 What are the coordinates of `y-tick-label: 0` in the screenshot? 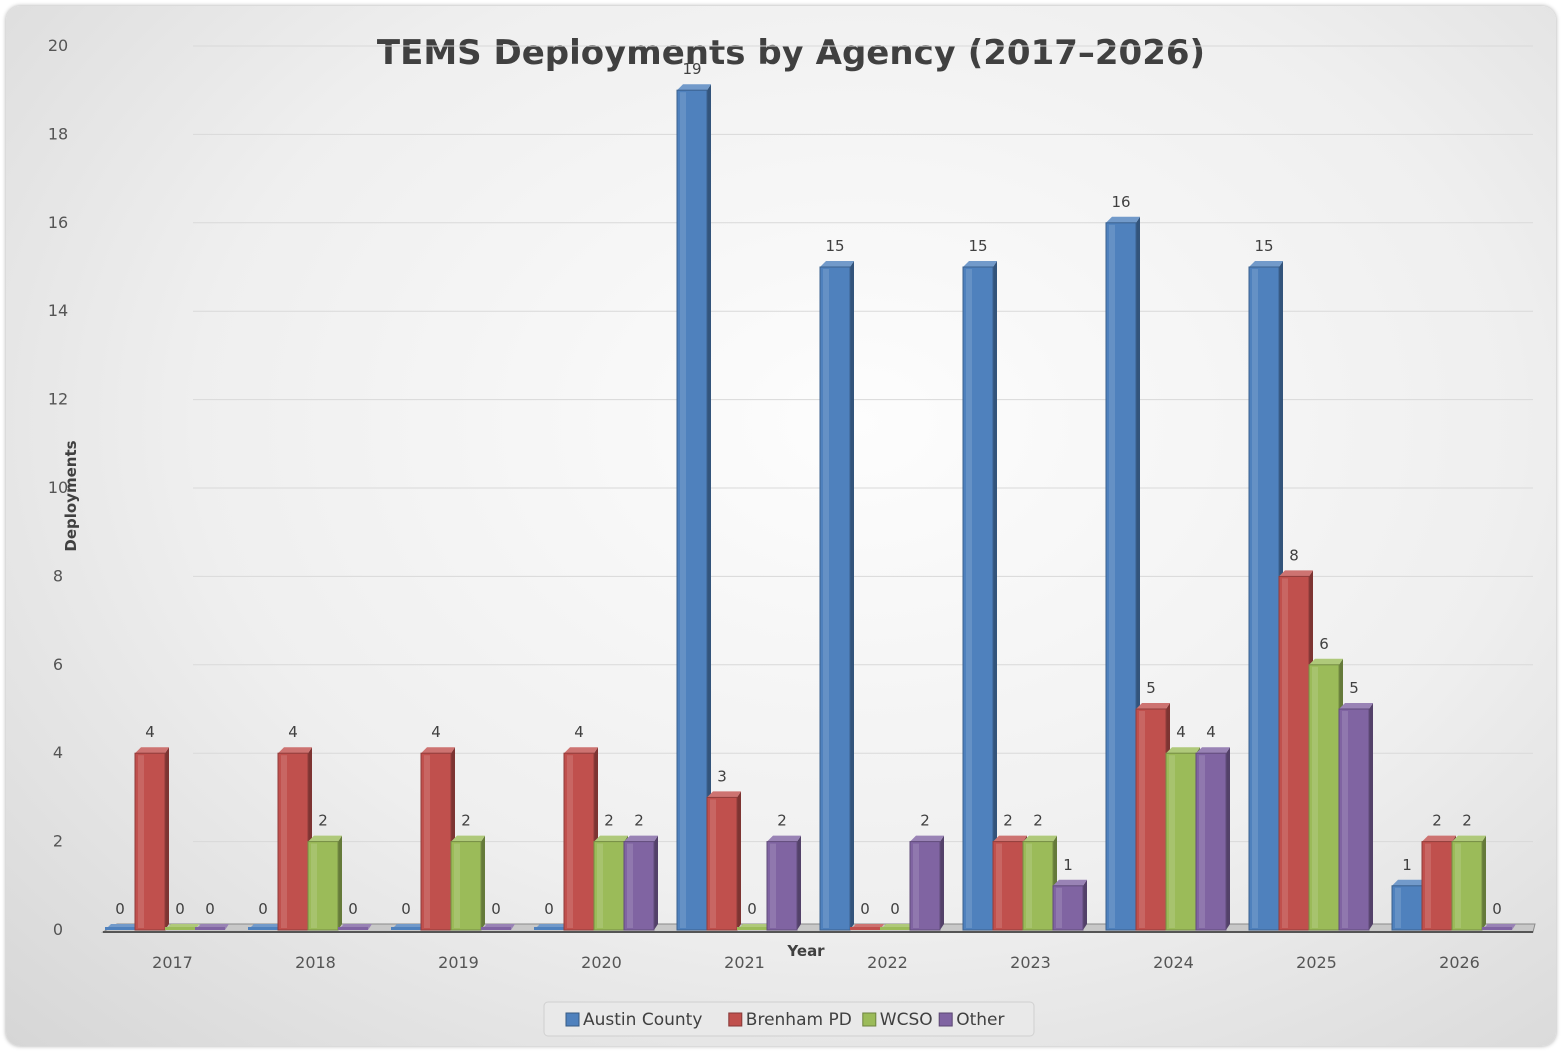 It's located at (58, 929).